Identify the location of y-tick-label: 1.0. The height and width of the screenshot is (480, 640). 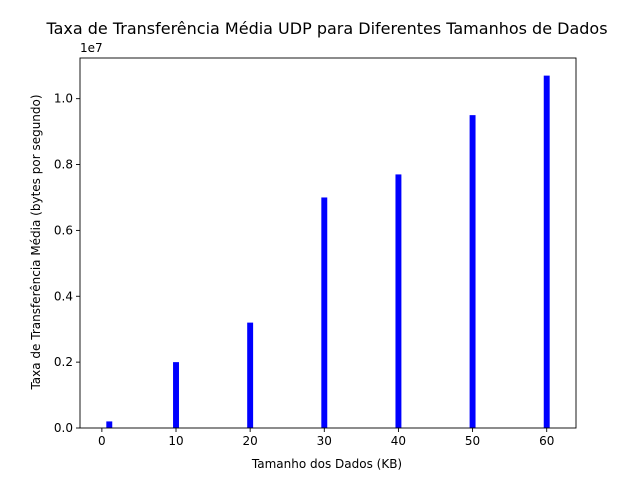
(63, 99).